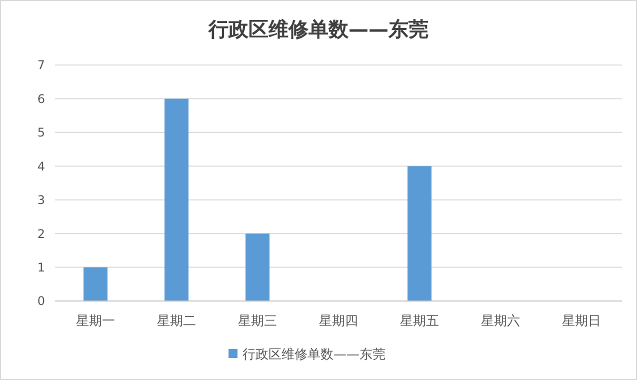 The image size is (637, 380). What do you see at coordinates (95, 321) in the screenshot?
I see `x-tick-label: 星期一` at bounding box center [95, 321].